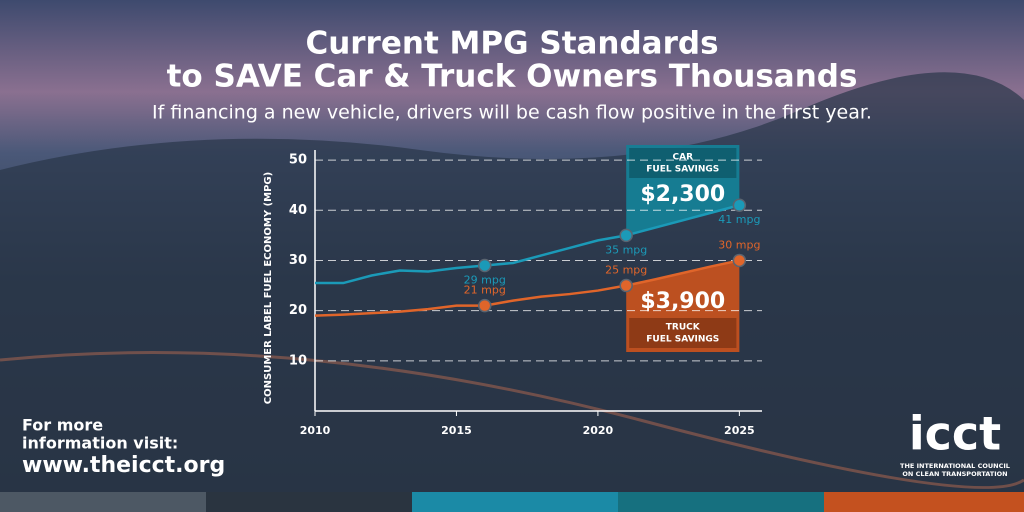  What do you see at coordinates (954, 474) in the screenshot?
I see `logo-text: ON CLEAN TRANSPORTATION` at bounding box center [954, 474].